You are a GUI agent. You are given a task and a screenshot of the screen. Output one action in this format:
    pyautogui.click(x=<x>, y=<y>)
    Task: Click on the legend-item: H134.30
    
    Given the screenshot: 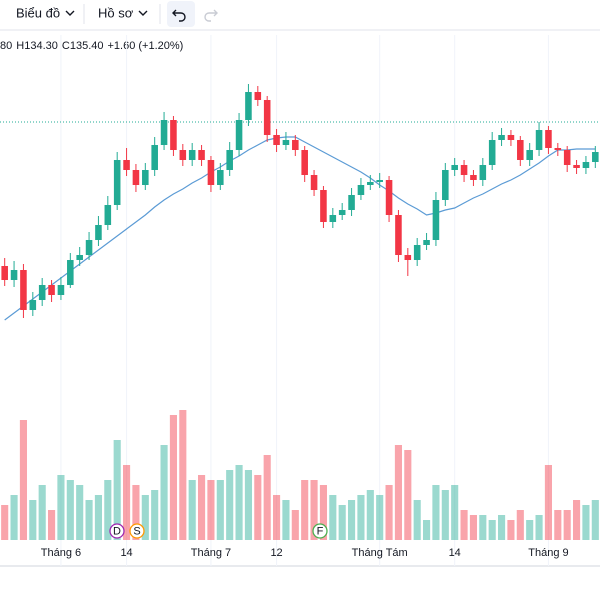 What is the action you would take?
    pyautogui.click(x=37, y=46)
    